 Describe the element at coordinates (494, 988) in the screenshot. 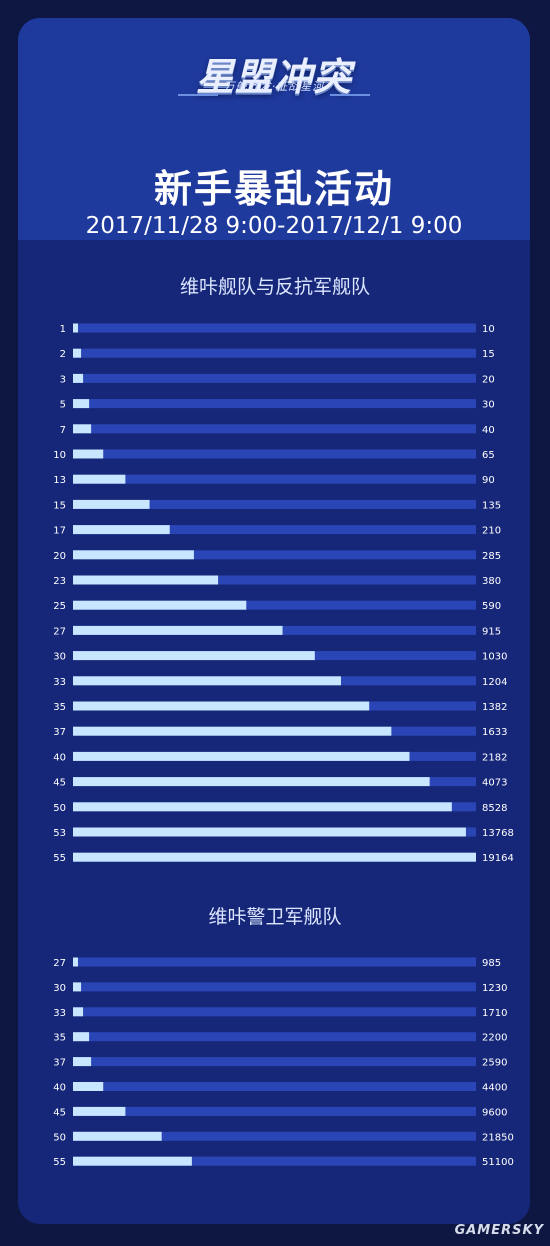

I see `value-label: 1230` at that location.